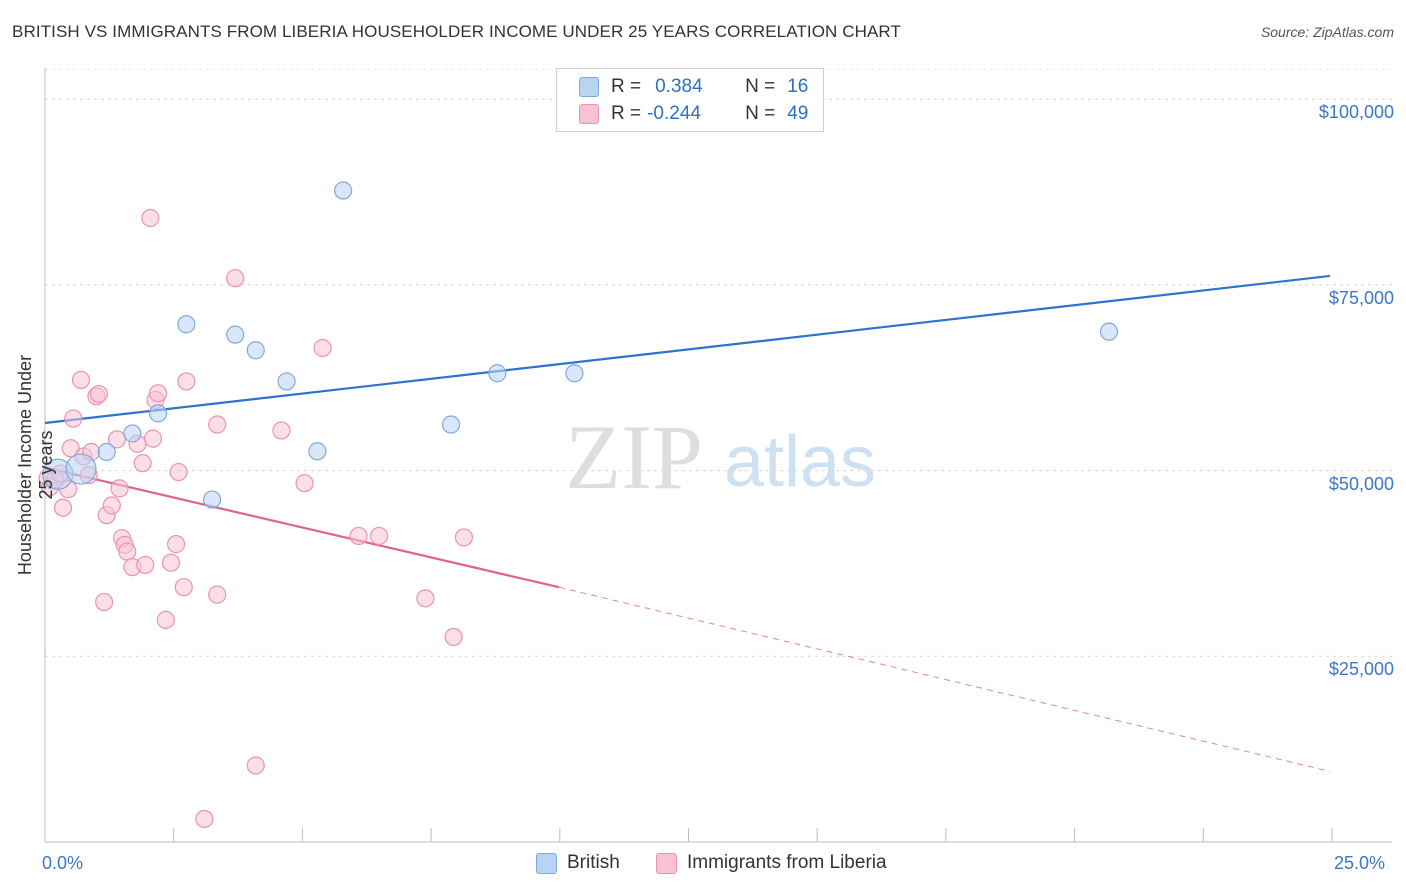  I want to click on y-tick-label-1: $75,000, so click(1361, 297).